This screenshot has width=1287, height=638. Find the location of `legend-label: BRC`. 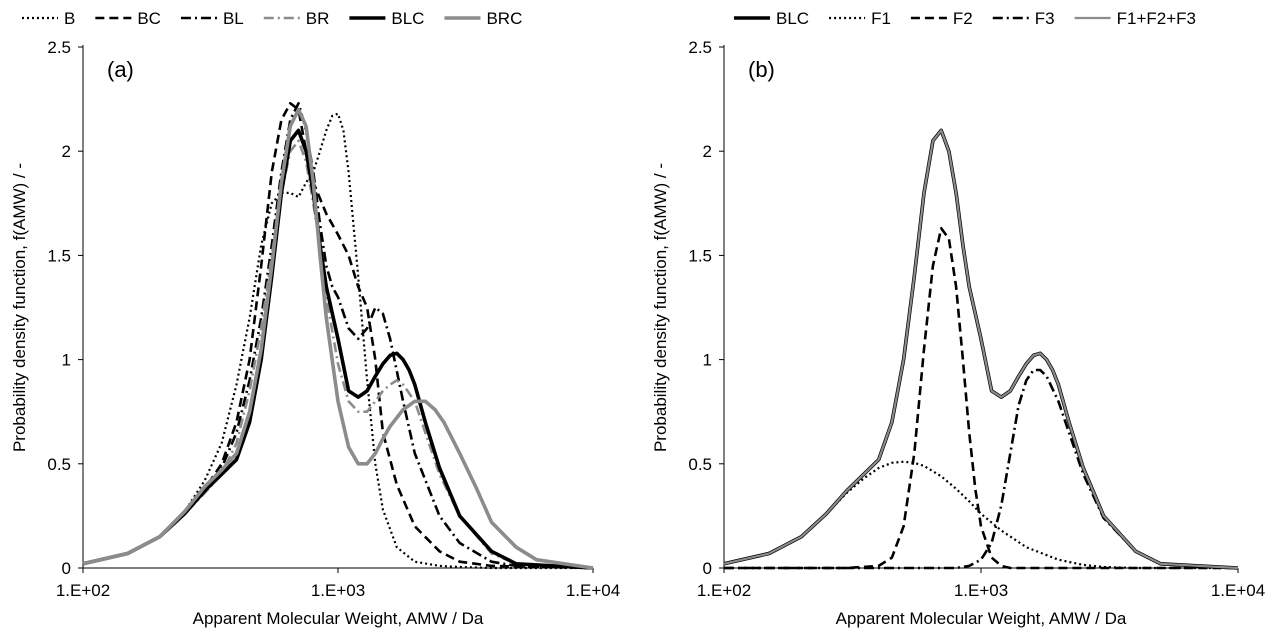

legend-label: BRC is located at coordinates (504, 18).